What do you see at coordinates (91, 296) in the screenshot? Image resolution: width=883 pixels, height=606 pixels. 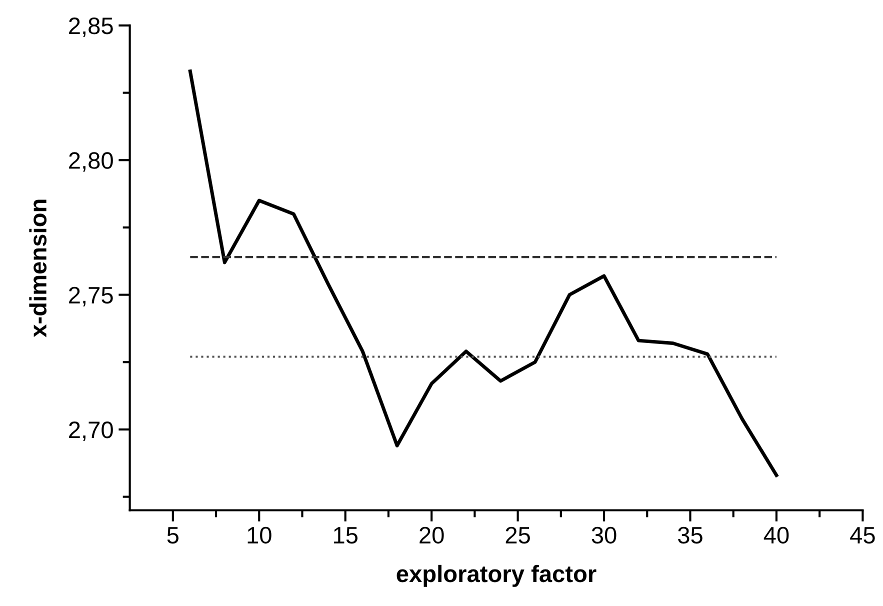 I see `y-tick-label: 2,75` at bounding box center [91, 296].